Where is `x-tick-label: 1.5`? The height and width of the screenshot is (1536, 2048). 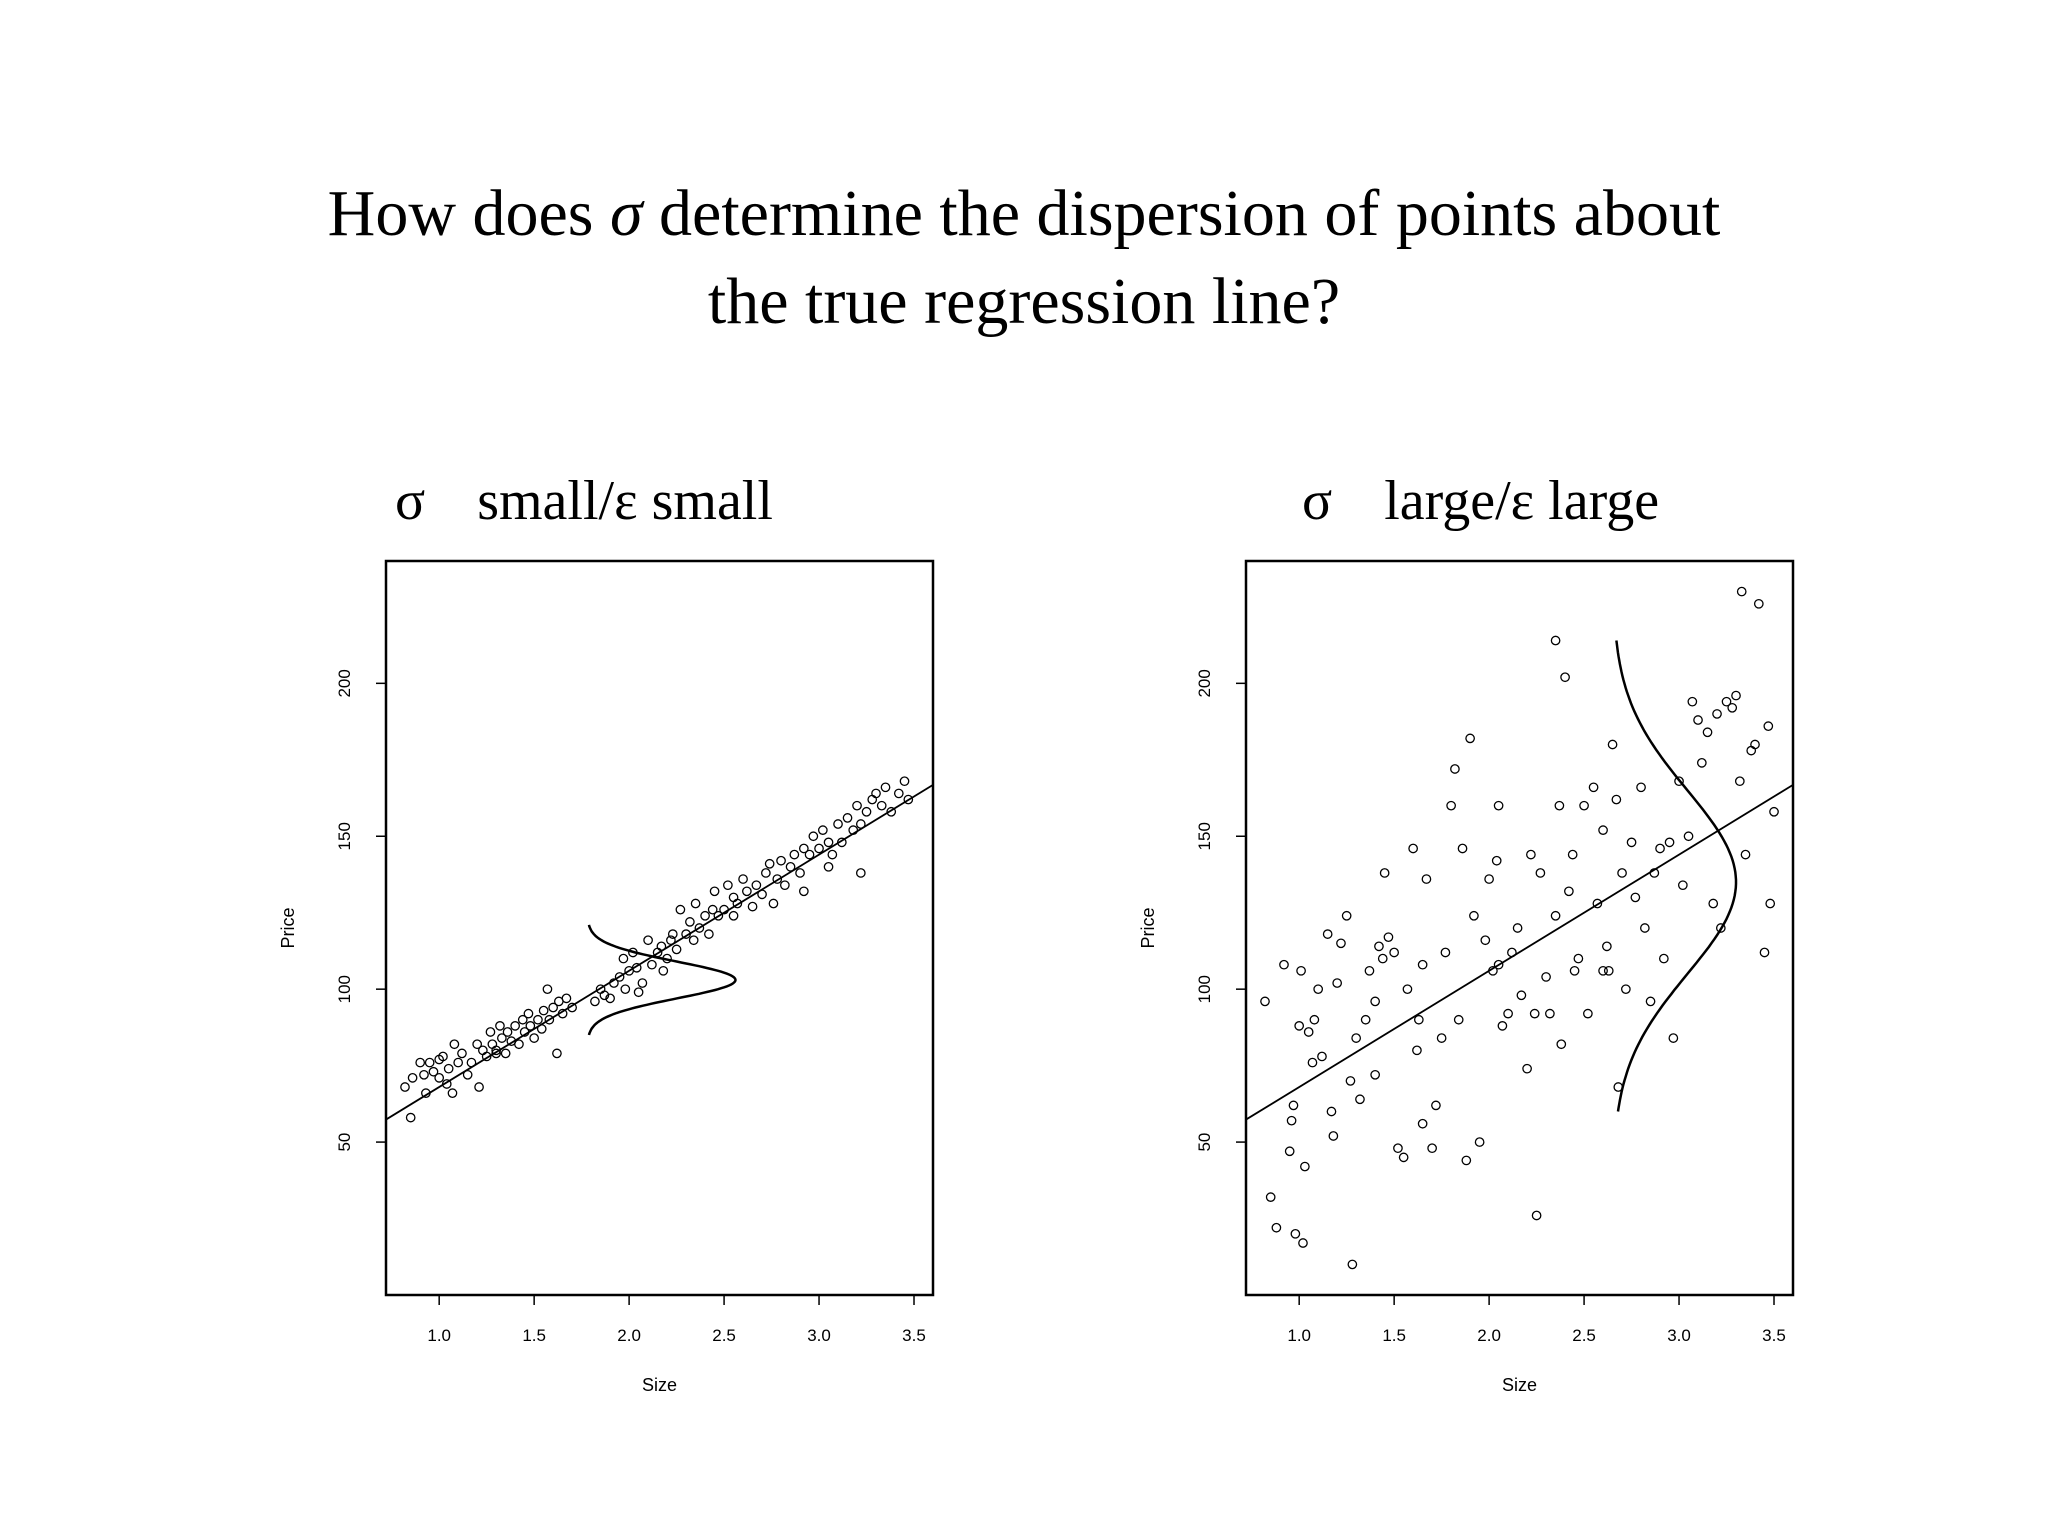 x-tick-label: 1.5 is located at coordinates (1394, 1335).